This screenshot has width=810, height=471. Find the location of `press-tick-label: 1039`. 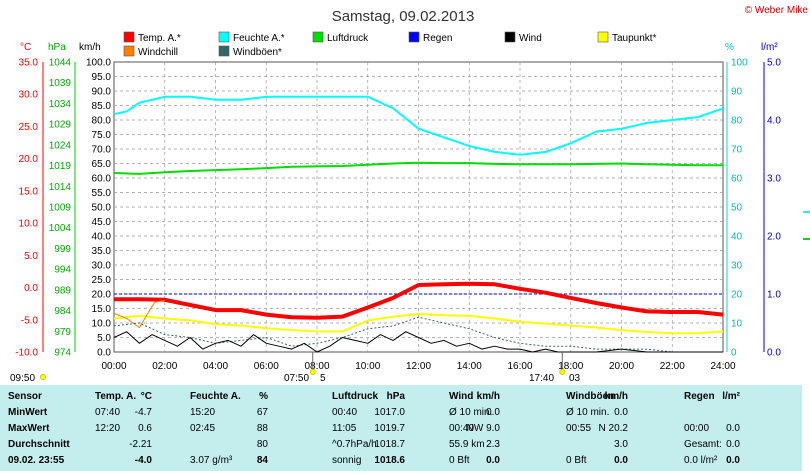

press-tick-label: 1039 is located at coordinates (60, 83).